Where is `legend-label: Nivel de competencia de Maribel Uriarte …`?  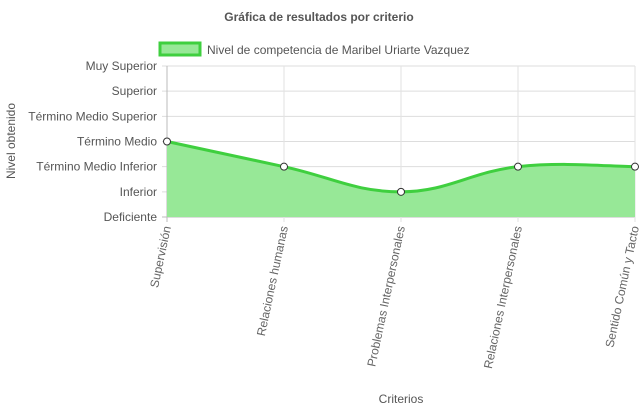 legend-label: Nivel de competencia de Maribel Uriarte … is located at coordinates (338, 50).